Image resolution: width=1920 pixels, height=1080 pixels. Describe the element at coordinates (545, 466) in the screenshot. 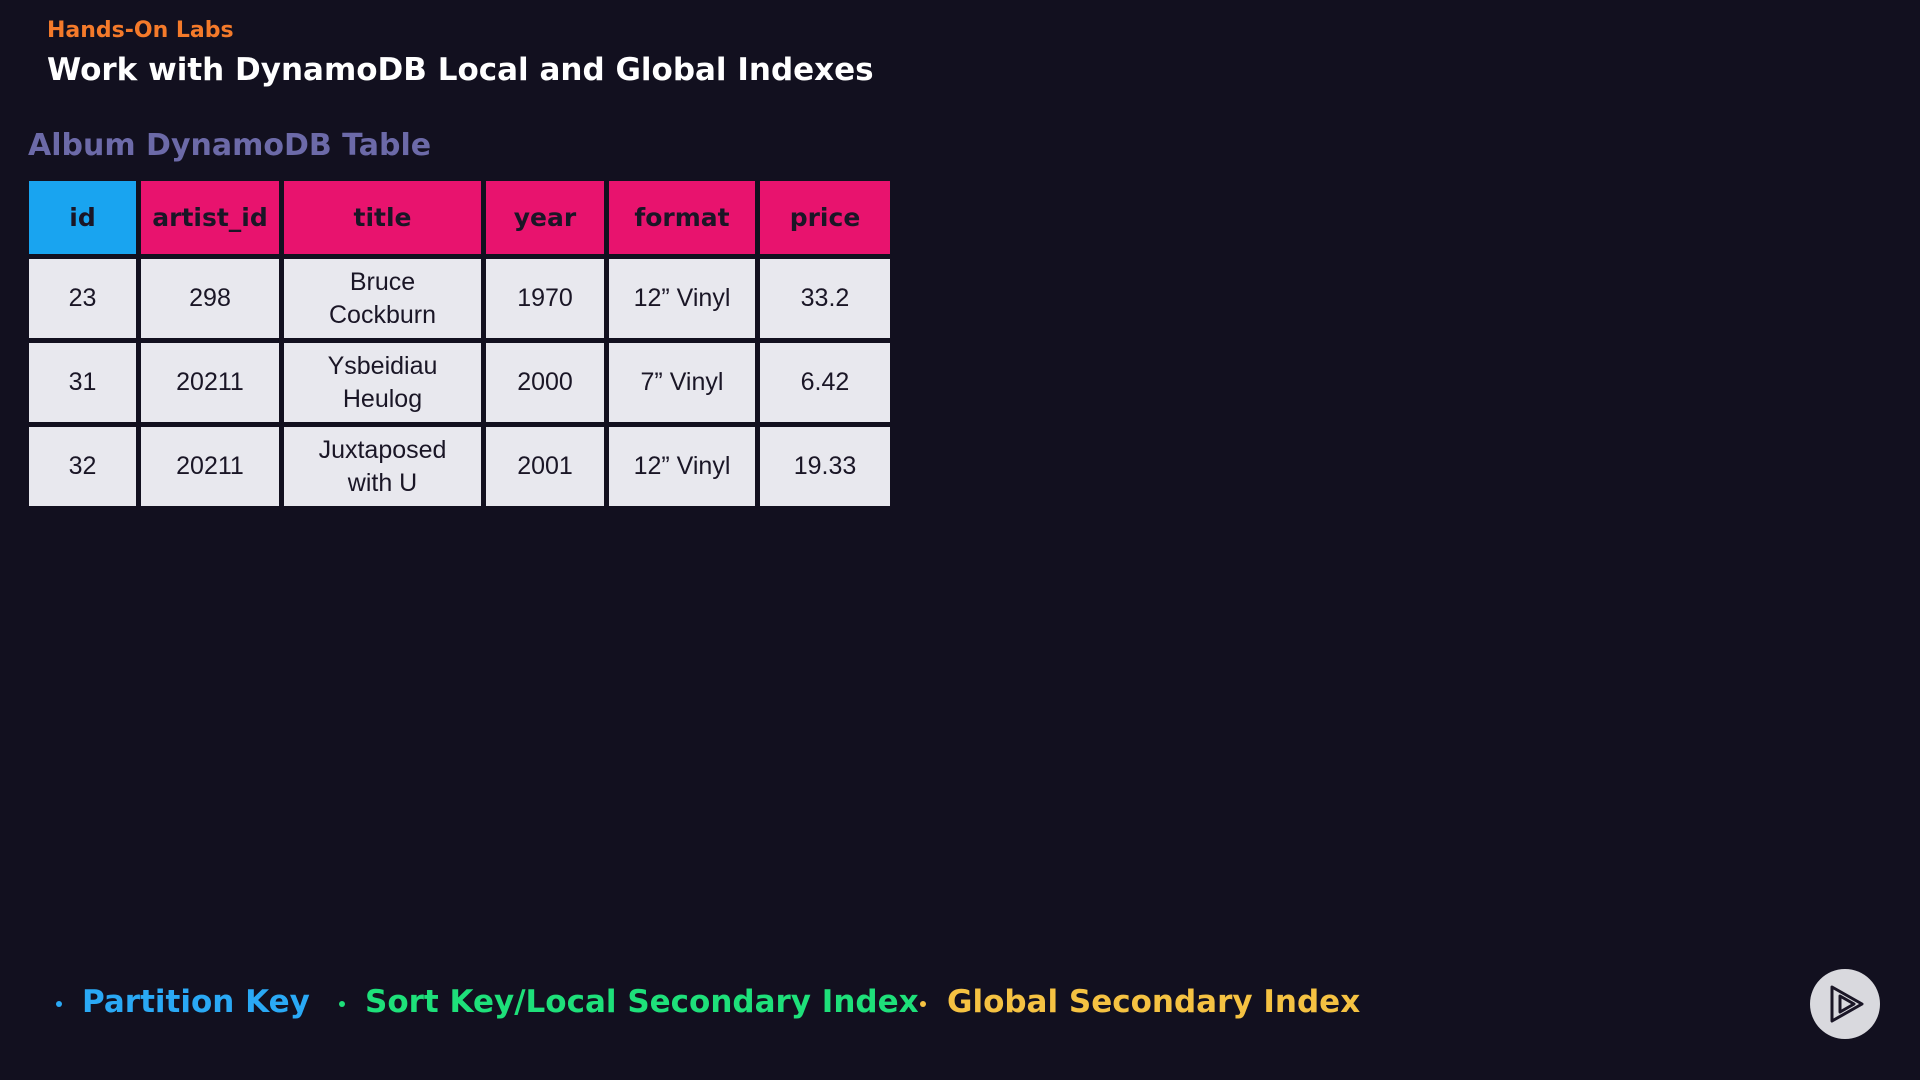

I see `table-cell: 2001` at that location.